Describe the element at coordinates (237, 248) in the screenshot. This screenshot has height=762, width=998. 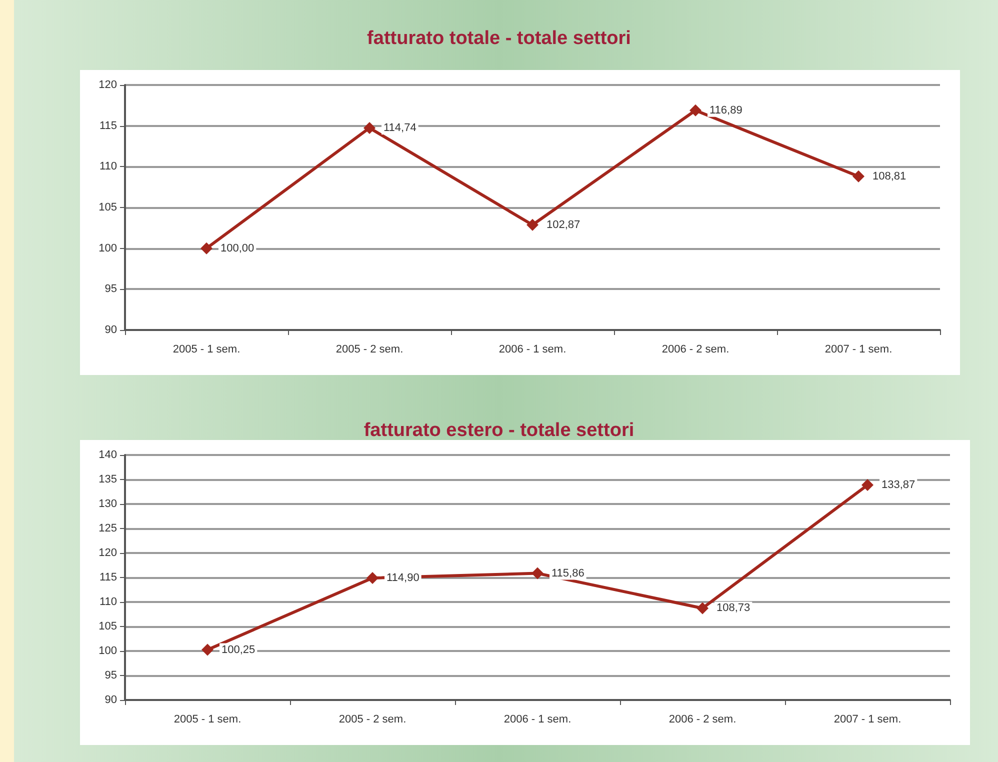
I see `data-label: 100,00` at that location.